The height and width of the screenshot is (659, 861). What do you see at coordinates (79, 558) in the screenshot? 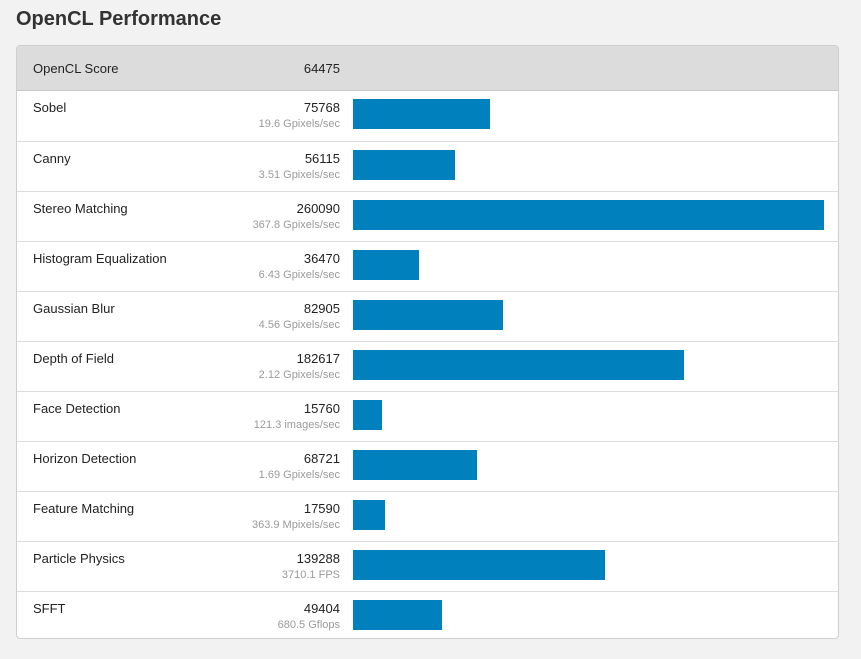
I see `benchmark-name: Particle Physics` at bounding box center [79, 558].